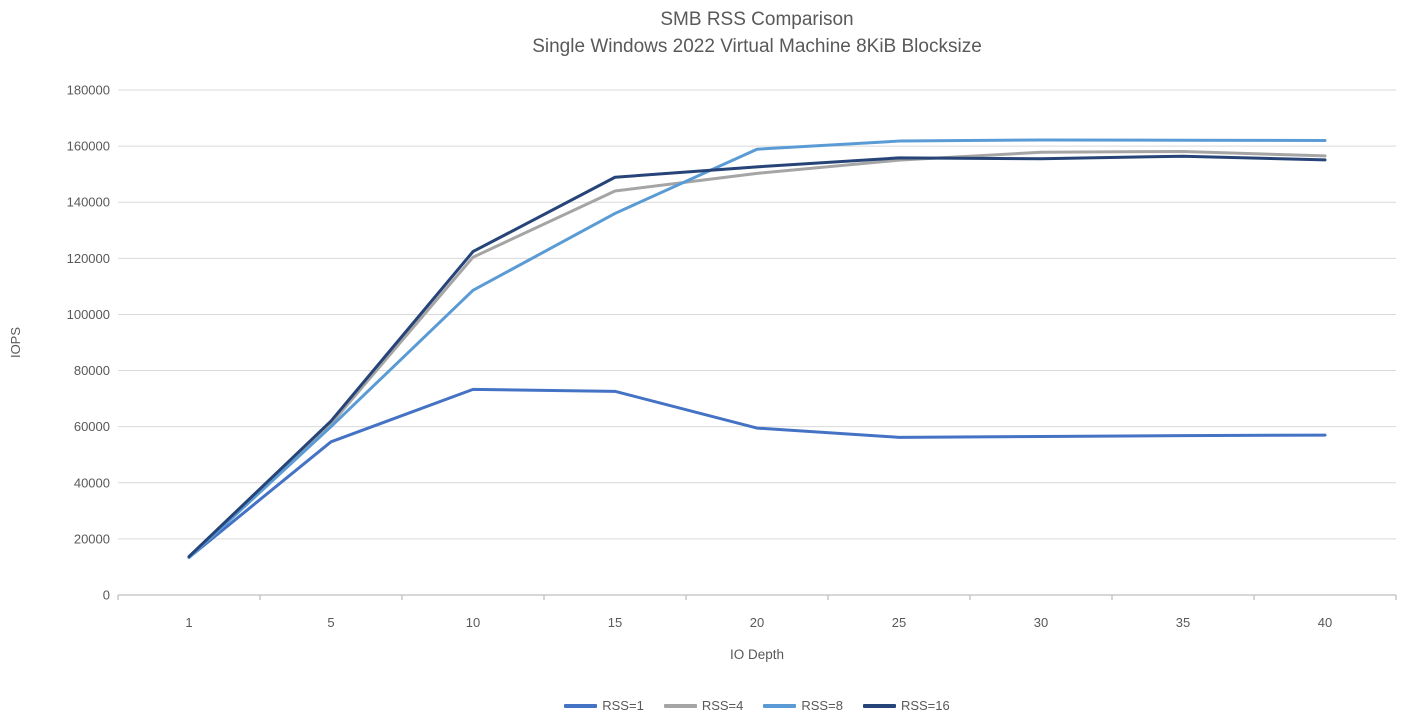  I want to click on x-tick-label: 30, so click(1041, 622).